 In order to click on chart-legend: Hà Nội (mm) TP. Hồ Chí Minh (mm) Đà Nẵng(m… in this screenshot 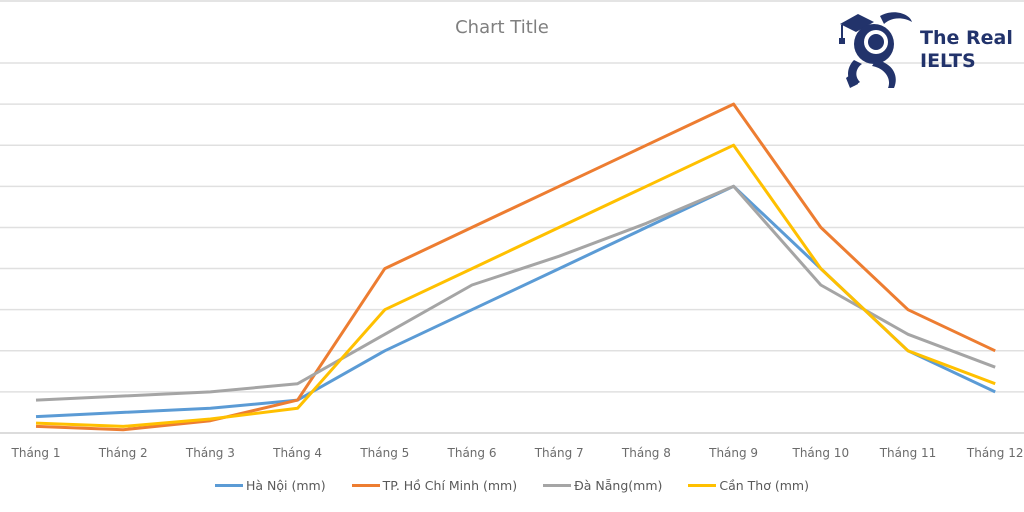, I will do `click(512, 485)`.